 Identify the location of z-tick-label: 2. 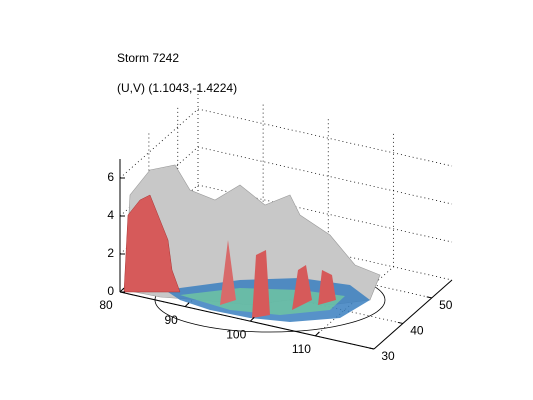
(110, 253).